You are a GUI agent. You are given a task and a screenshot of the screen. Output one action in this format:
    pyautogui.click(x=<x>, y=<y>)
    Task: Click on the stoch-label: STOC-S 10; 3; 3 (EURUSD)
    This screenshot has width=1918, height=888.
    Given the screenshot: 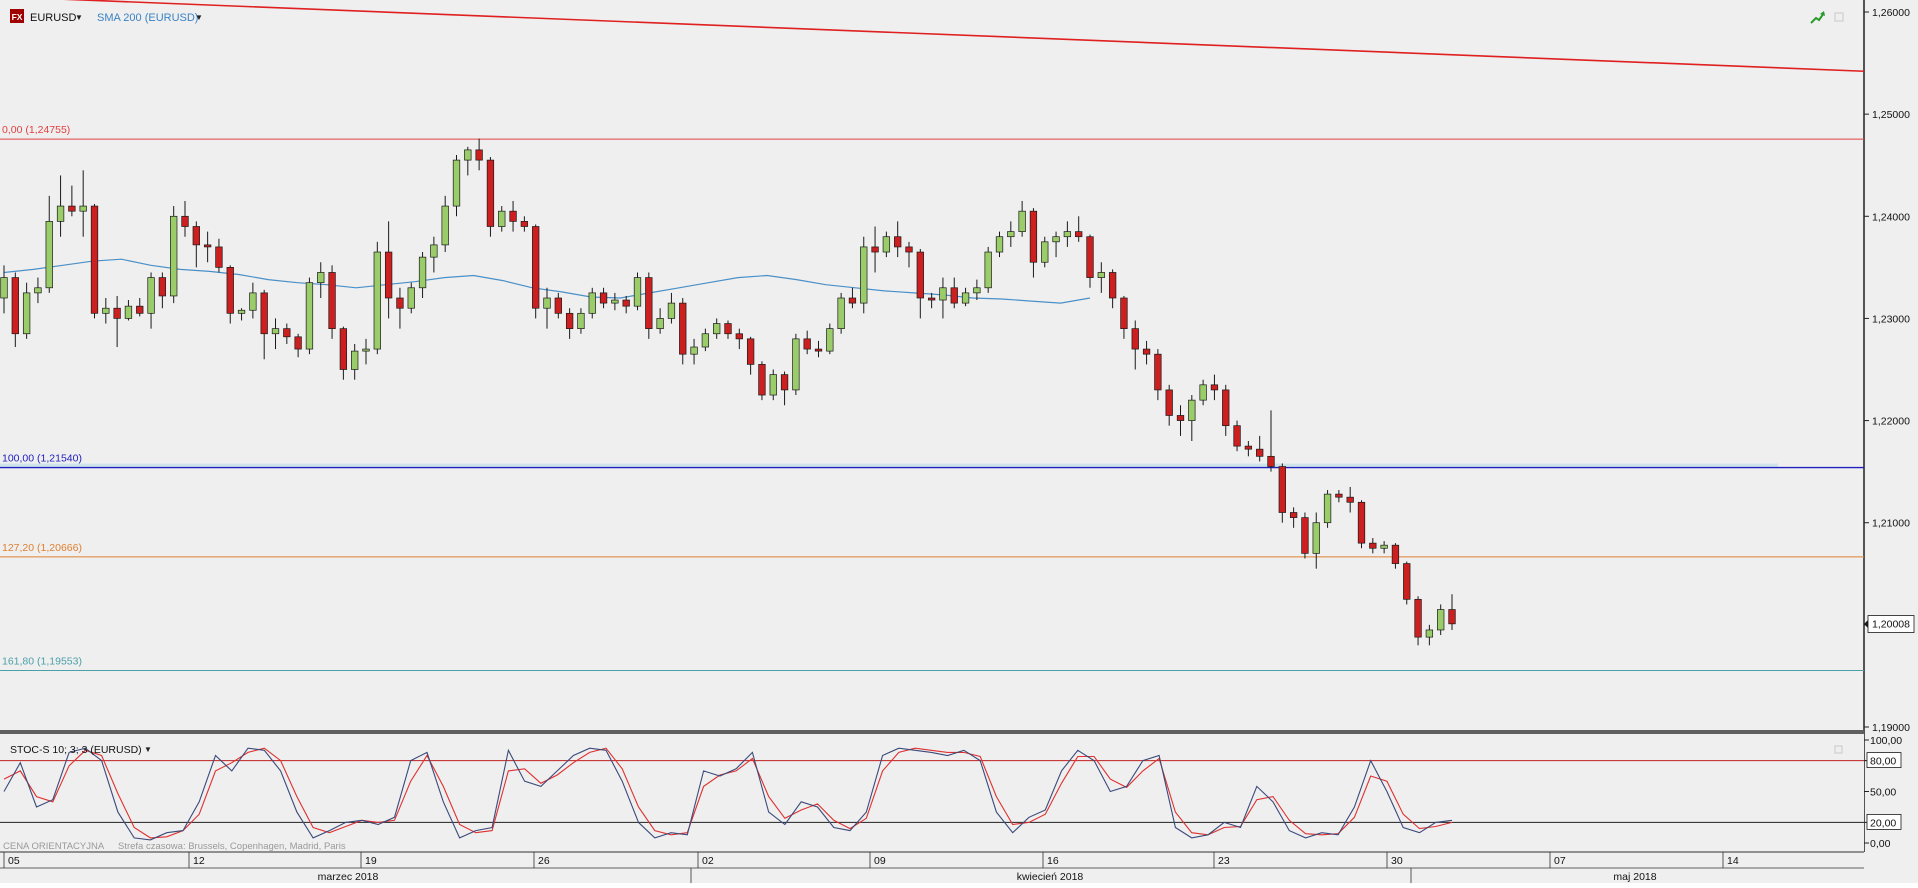 What is the action you would take?
    pyautogui.click(x=76, y=750)
    